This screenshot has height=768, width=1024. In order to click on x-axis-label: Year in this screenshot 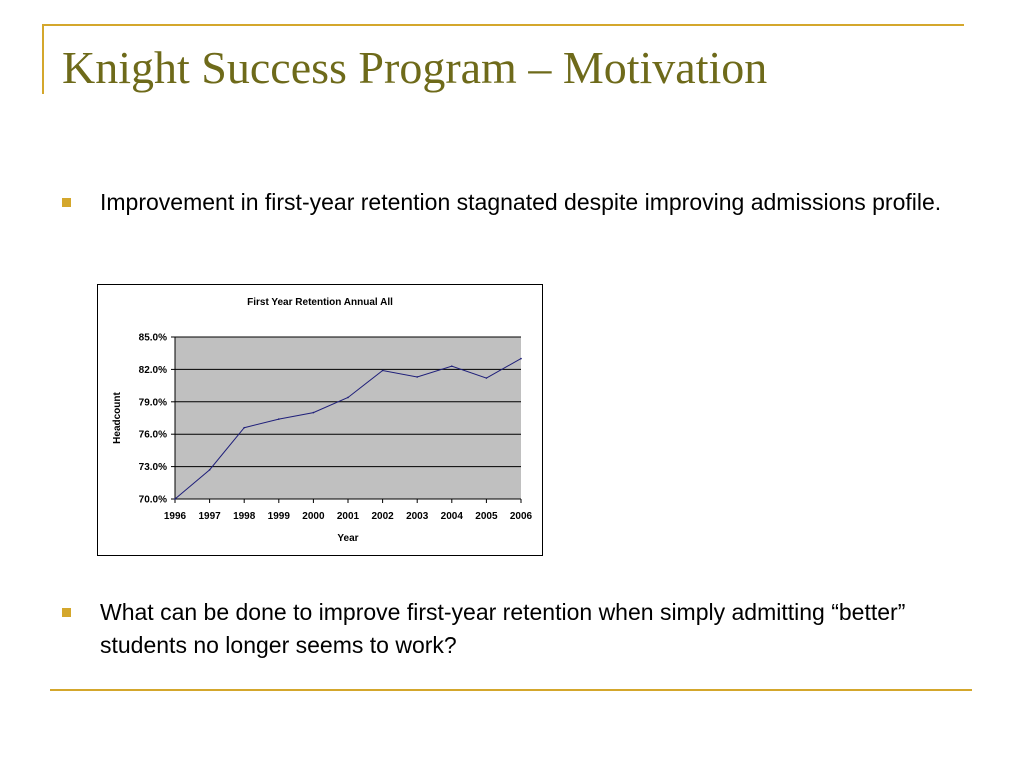, I will do `click(347, 538)`.